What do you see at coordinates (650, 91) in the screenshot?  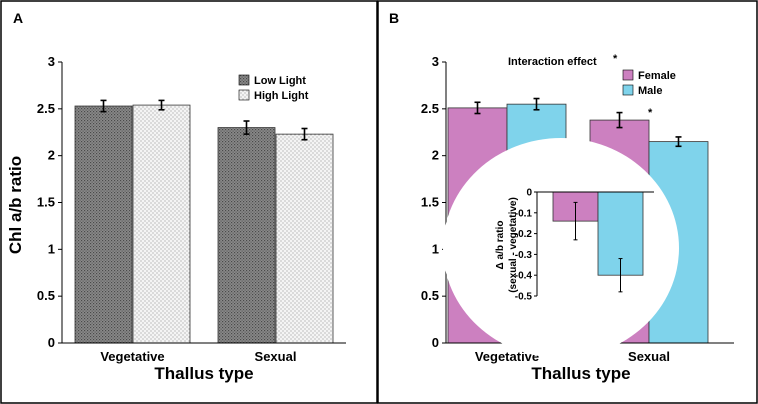 I see `legend-label-male: Male` at bounding box center [650, 91].